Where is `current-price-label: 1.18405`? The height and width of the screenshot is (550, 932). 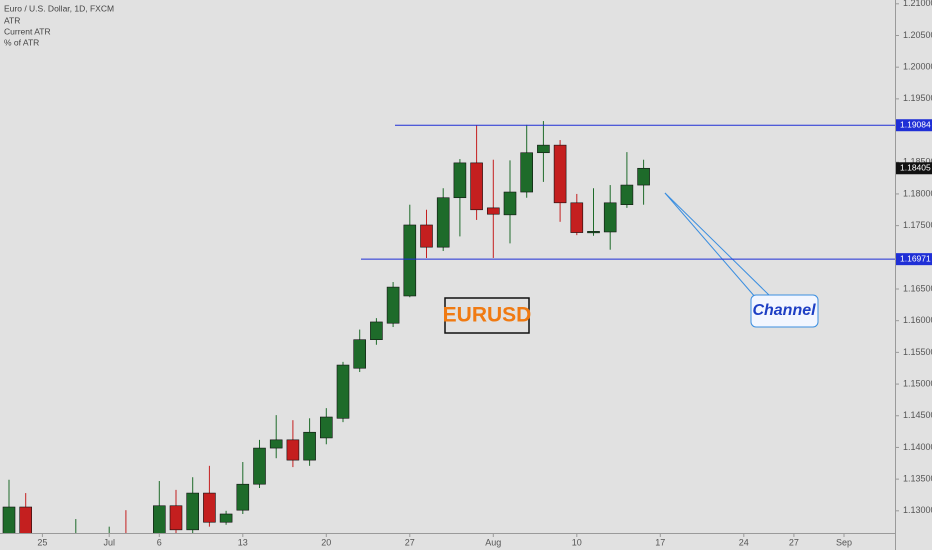
current-price-label: 1.18405 is located at coordinates (915, 168).